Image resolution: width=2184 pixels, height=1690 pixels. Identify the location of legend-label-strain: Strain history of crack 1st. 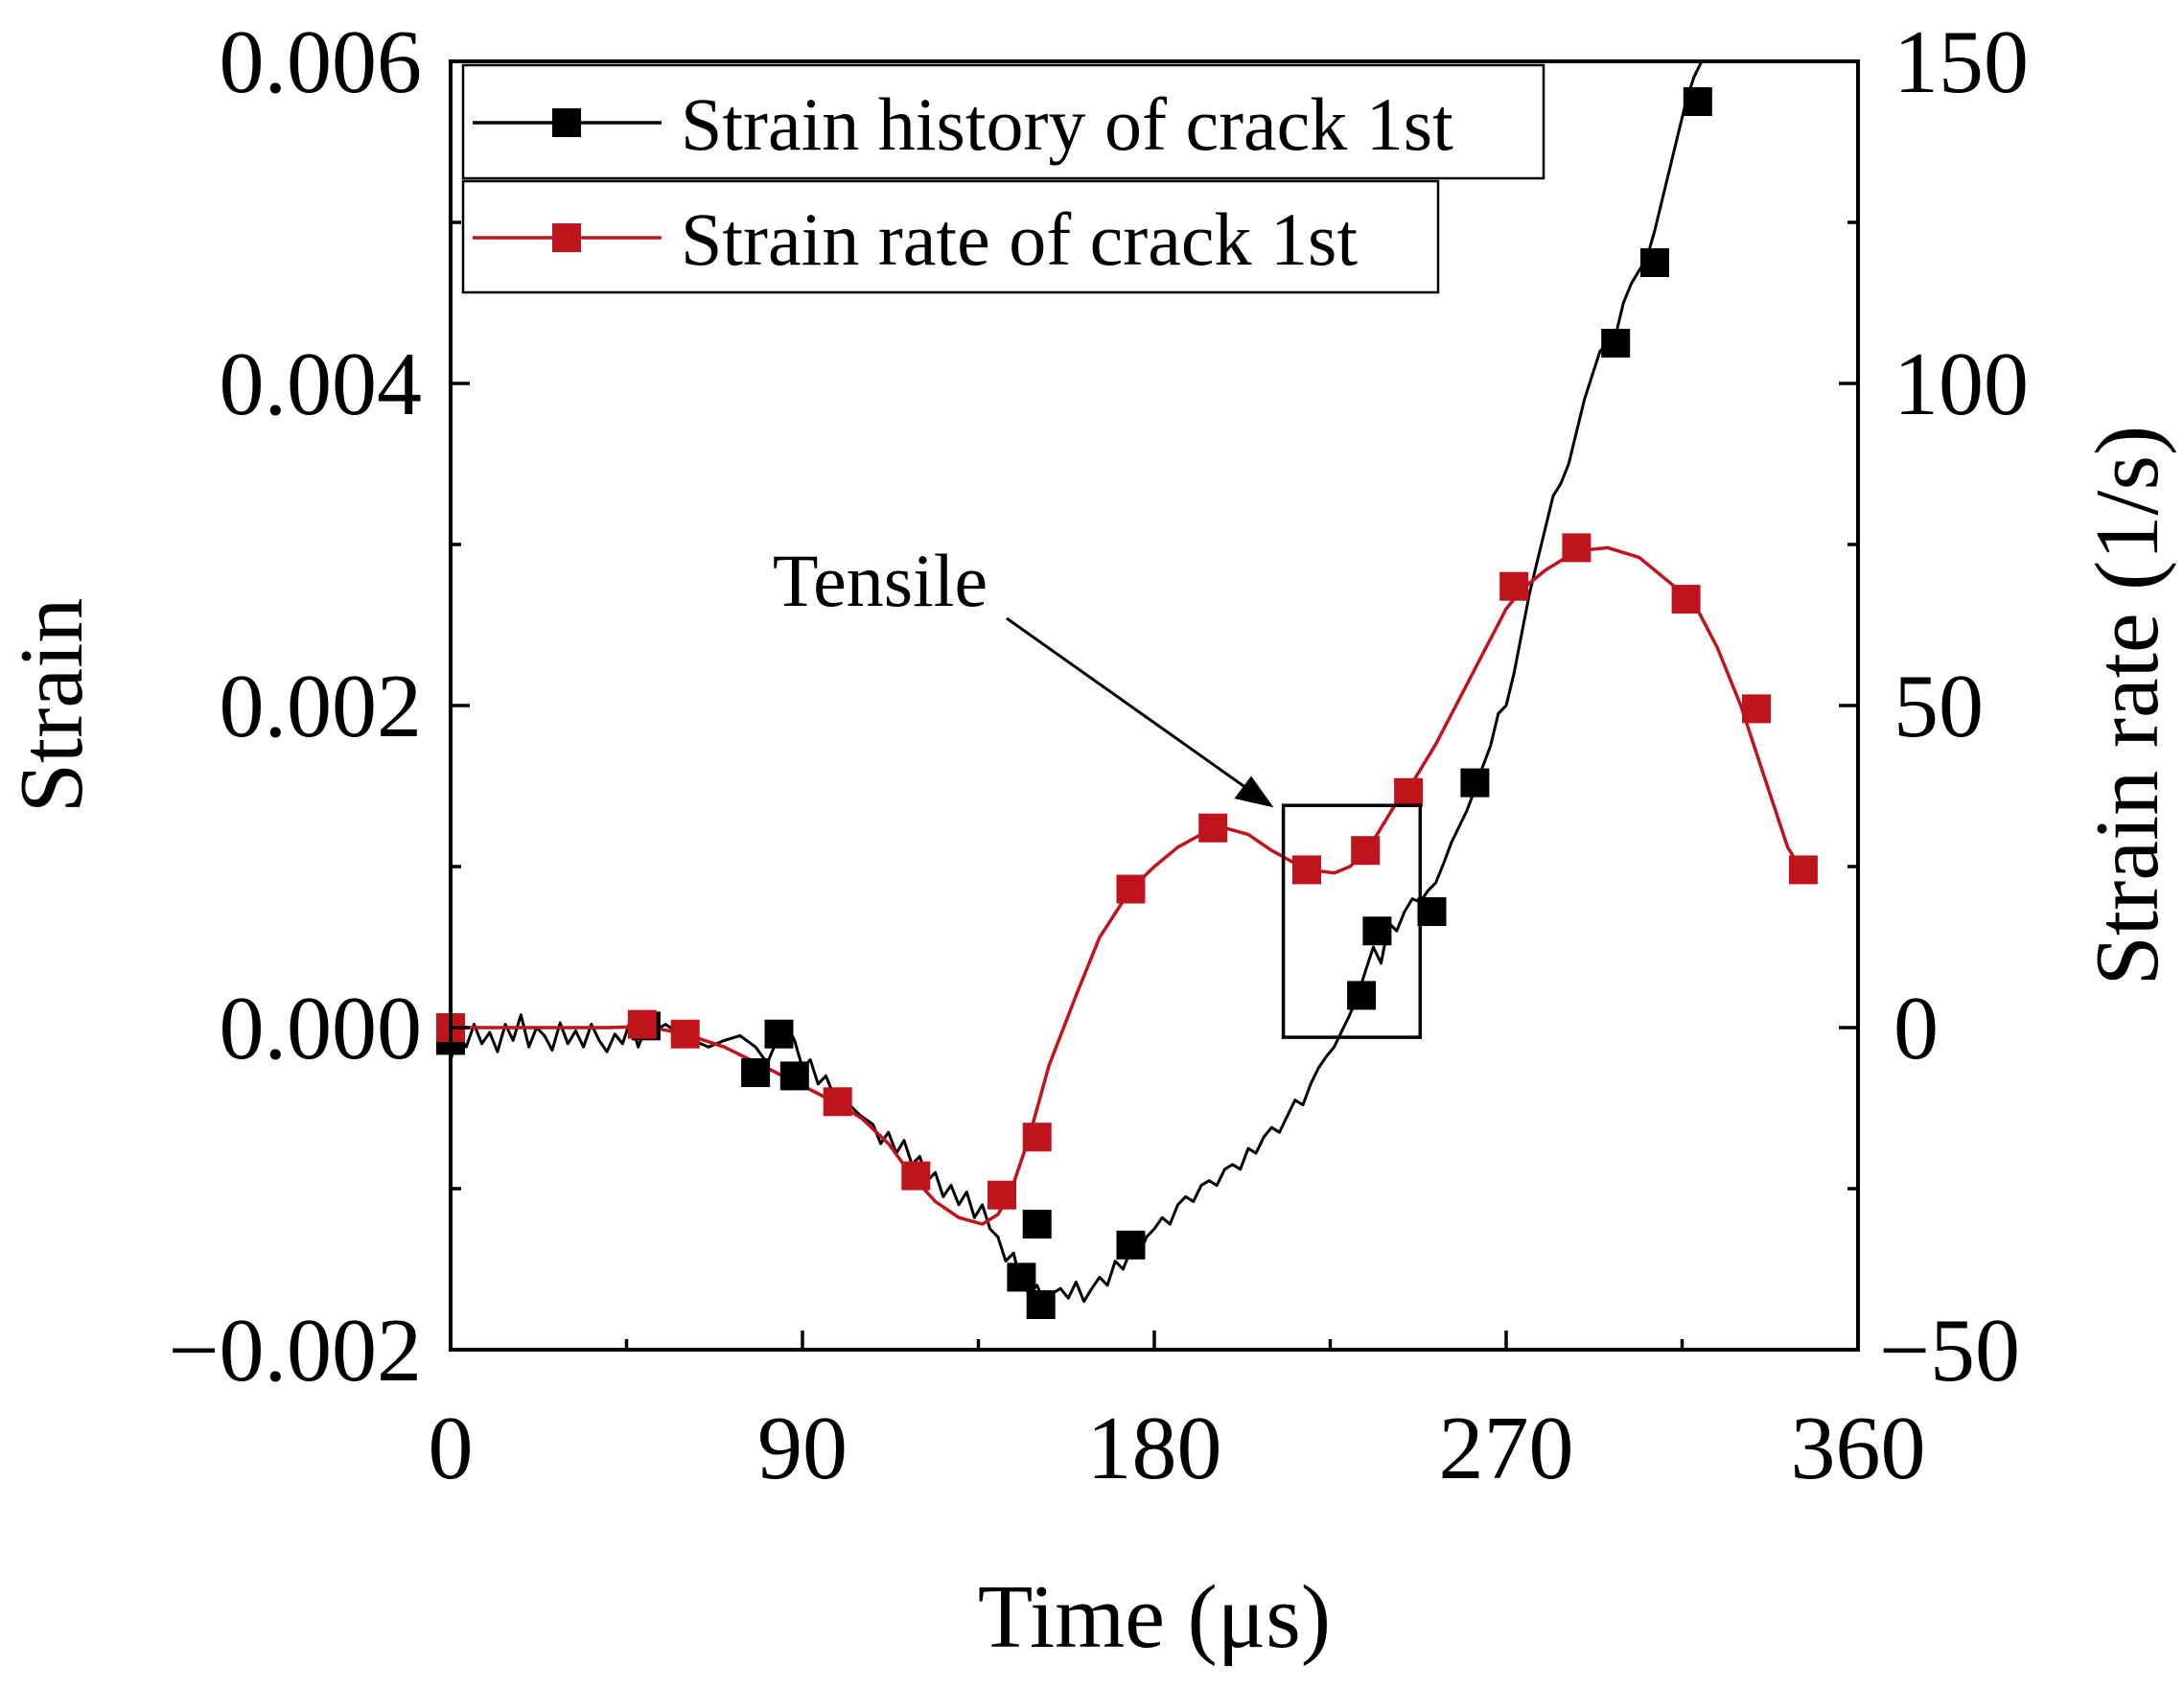
(1067, 124).